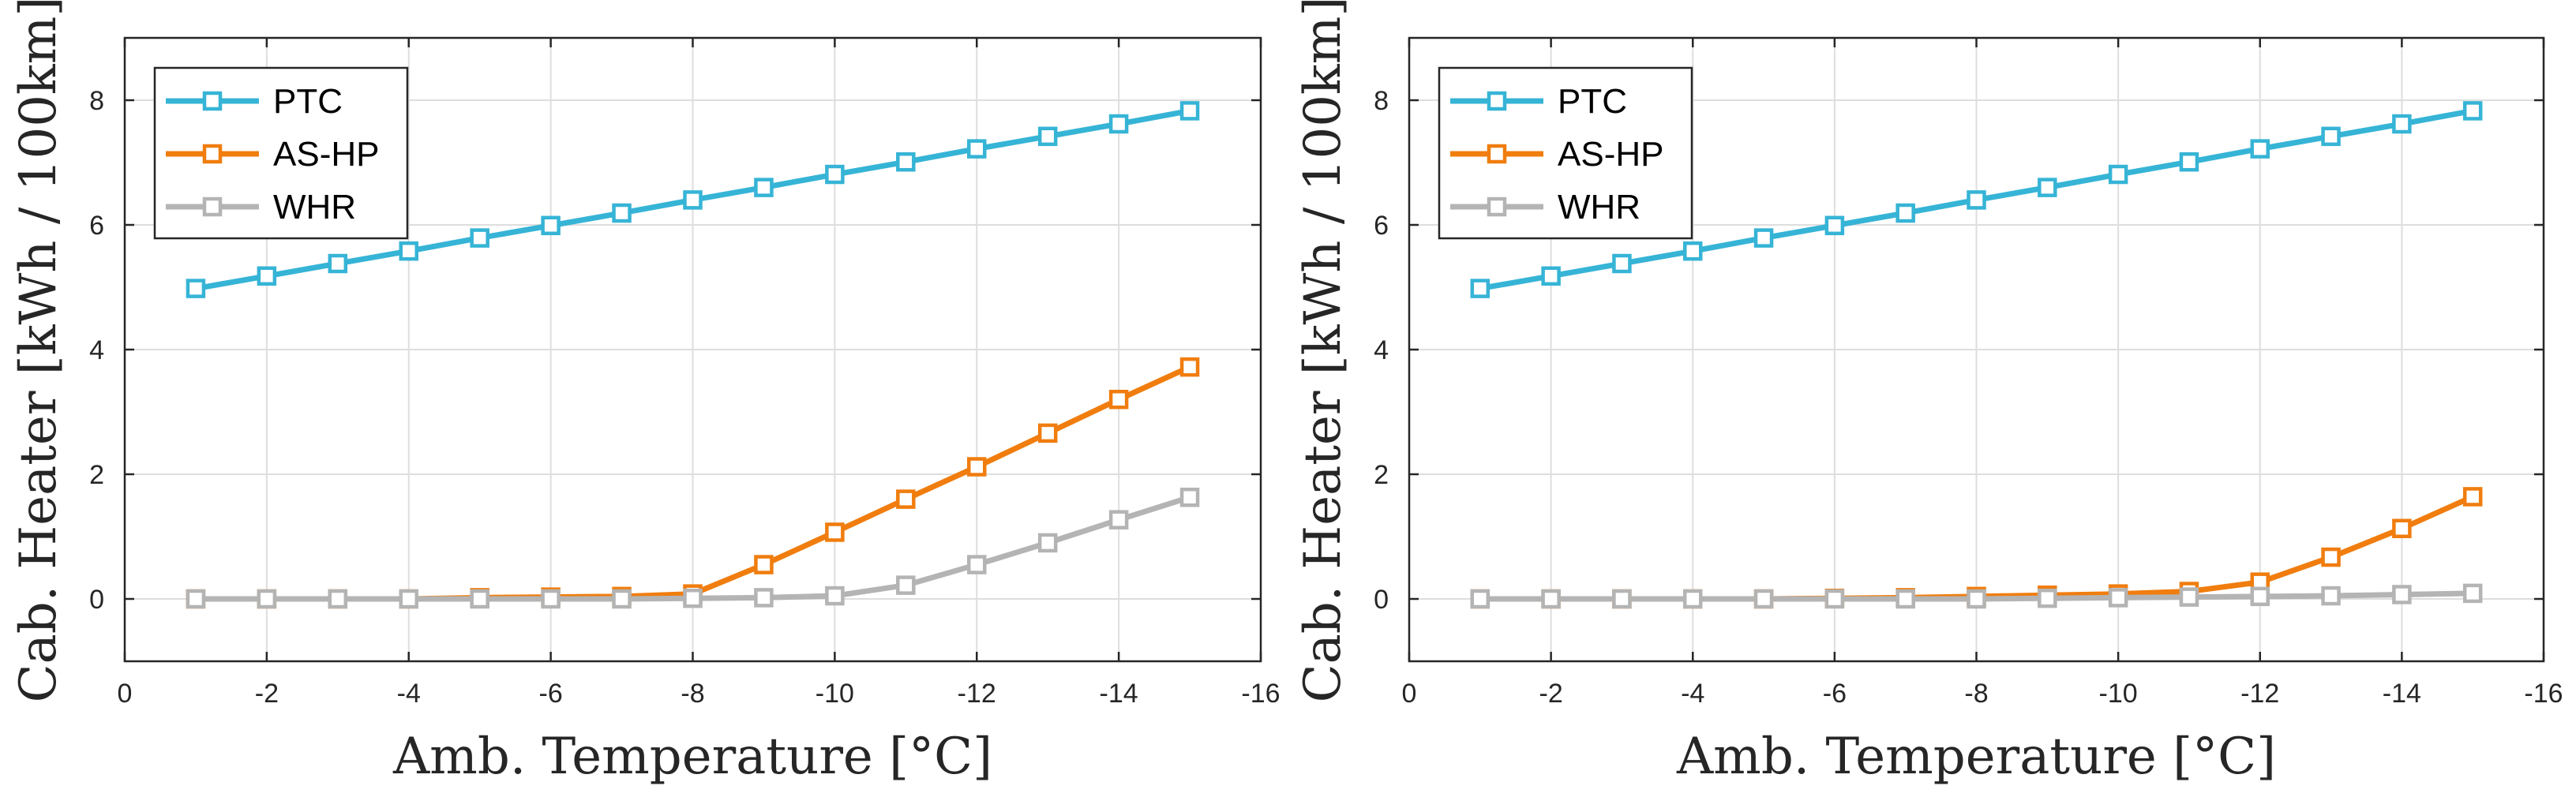 Image resolution: width=2576 pixels, height=797 pixels. I want to click on x-tick-label: -4, so click(409, 694).